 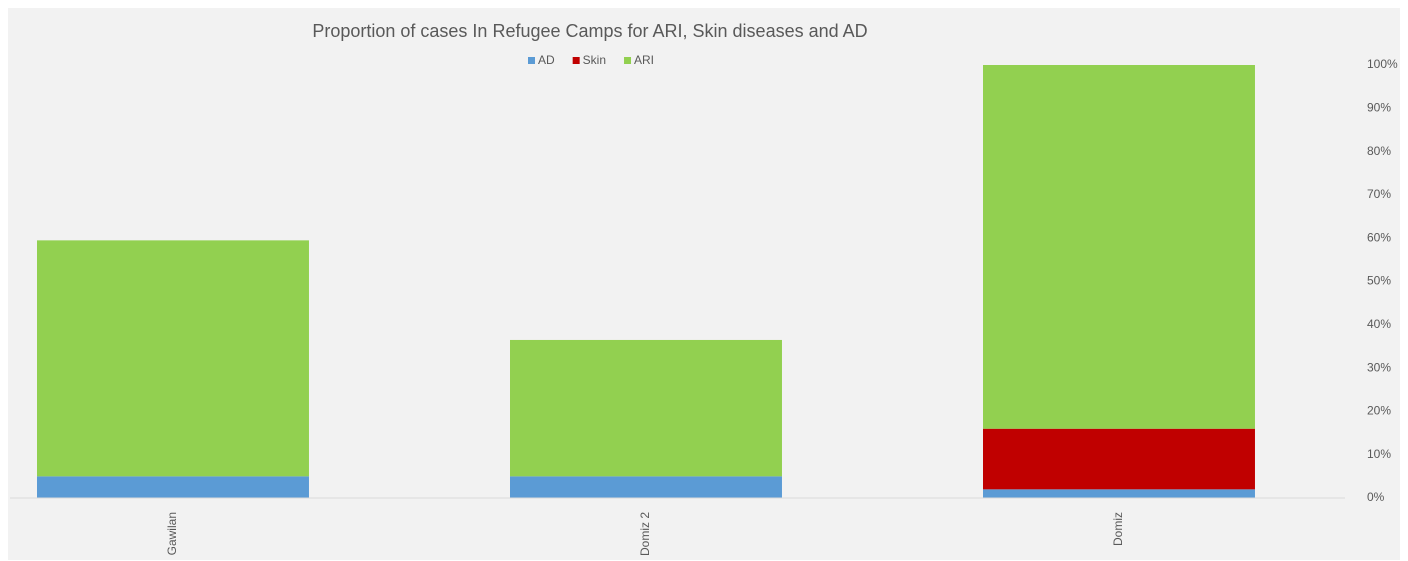 What do you see at coordinates (1118, 529) in the screenshot?
I see `x-tick-label: Domiz` at bounding box center [1118, 529].